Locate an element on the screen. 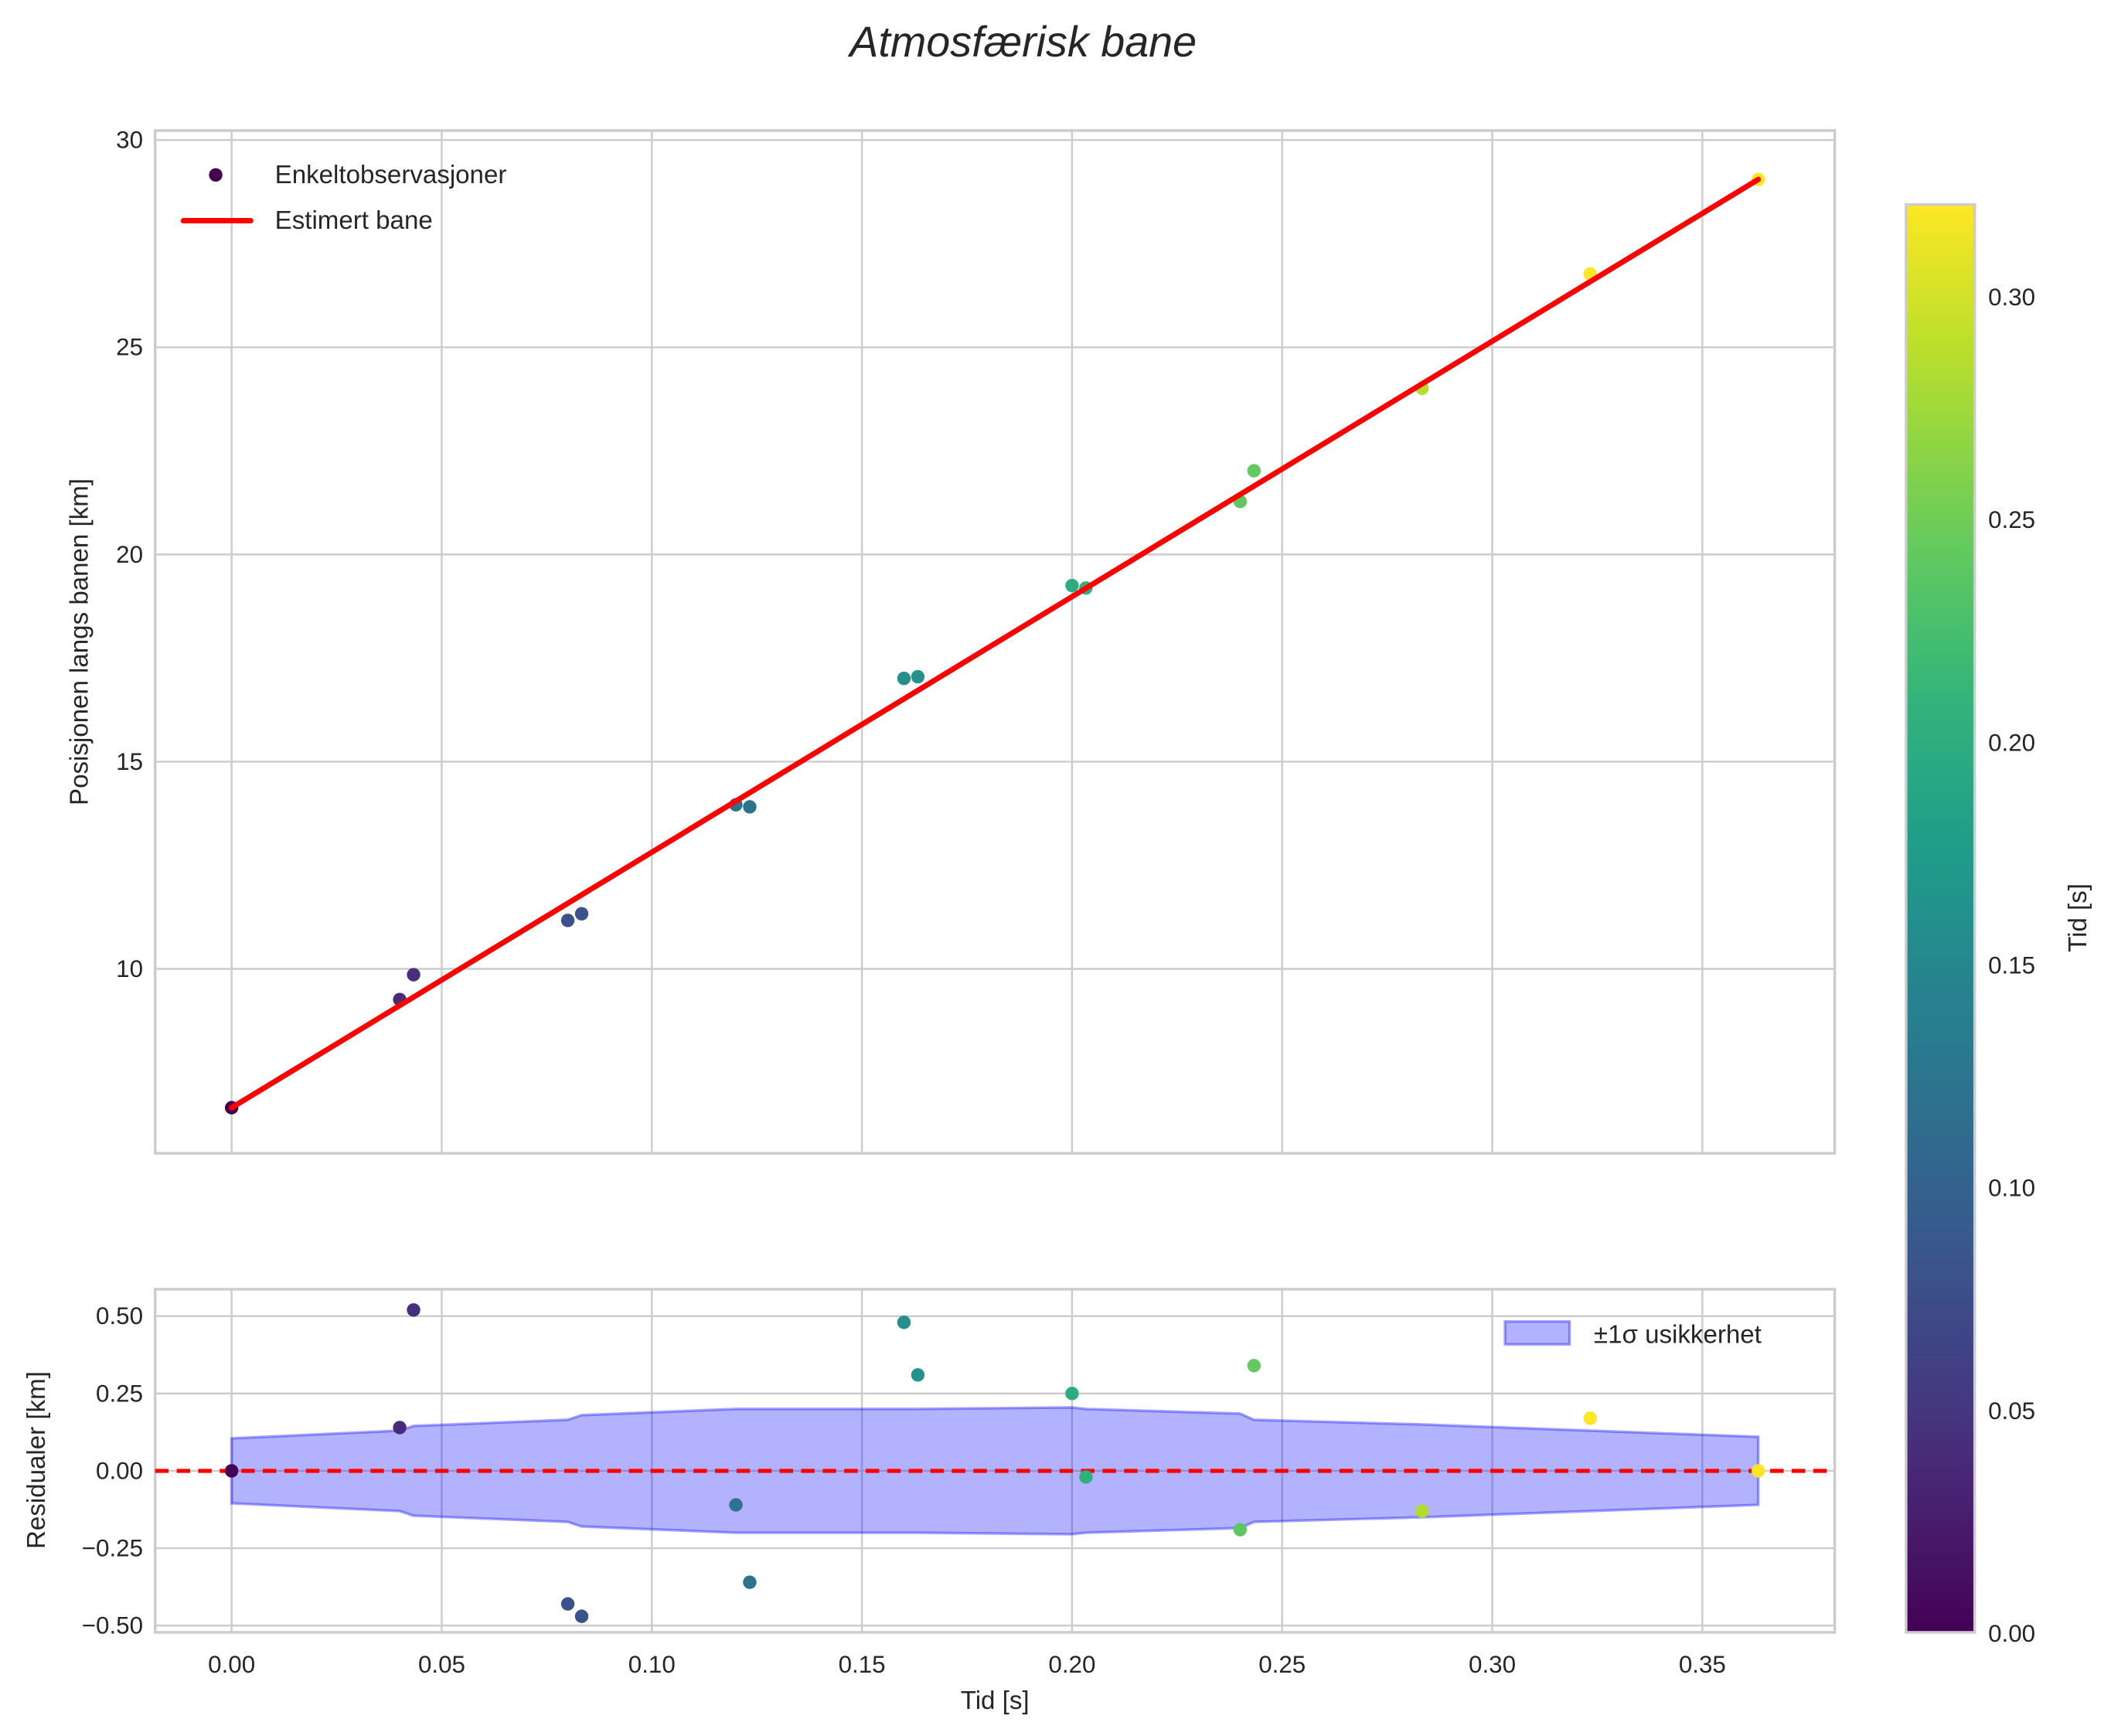 Image resolution: width=2111 pixels, height=1736 pixels. y-tick-label: 0.00 is located at coordinates (120, 1471).